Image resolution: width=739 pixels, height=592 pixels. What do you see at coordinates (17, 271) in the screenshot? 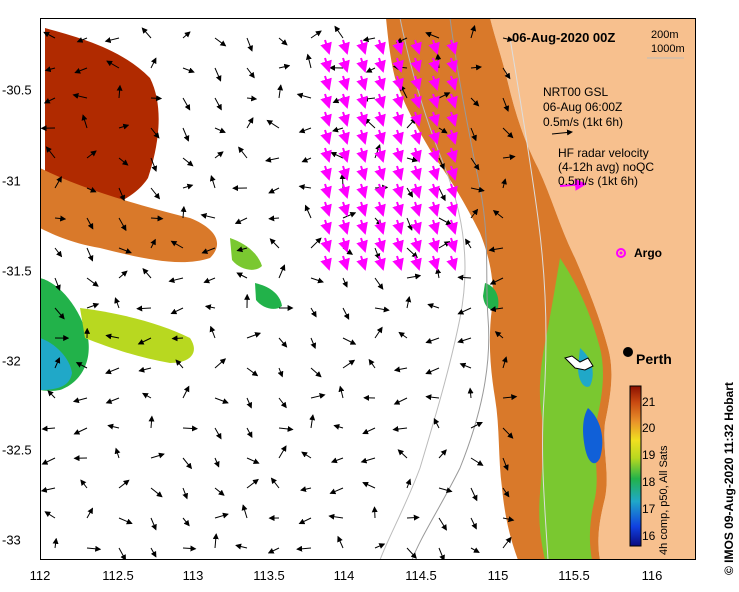
I see `y-tick-label: -31.5` at bounding box center [17, 271].